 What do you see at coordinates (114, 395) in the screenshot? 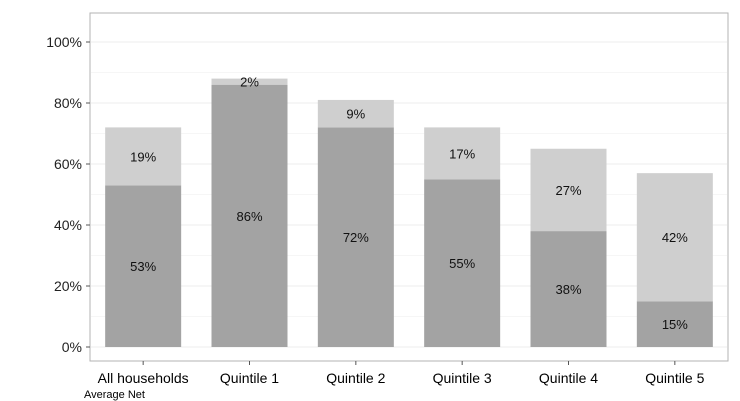
I see `footnote-text: Average Net` at bounding box center [114, 395].